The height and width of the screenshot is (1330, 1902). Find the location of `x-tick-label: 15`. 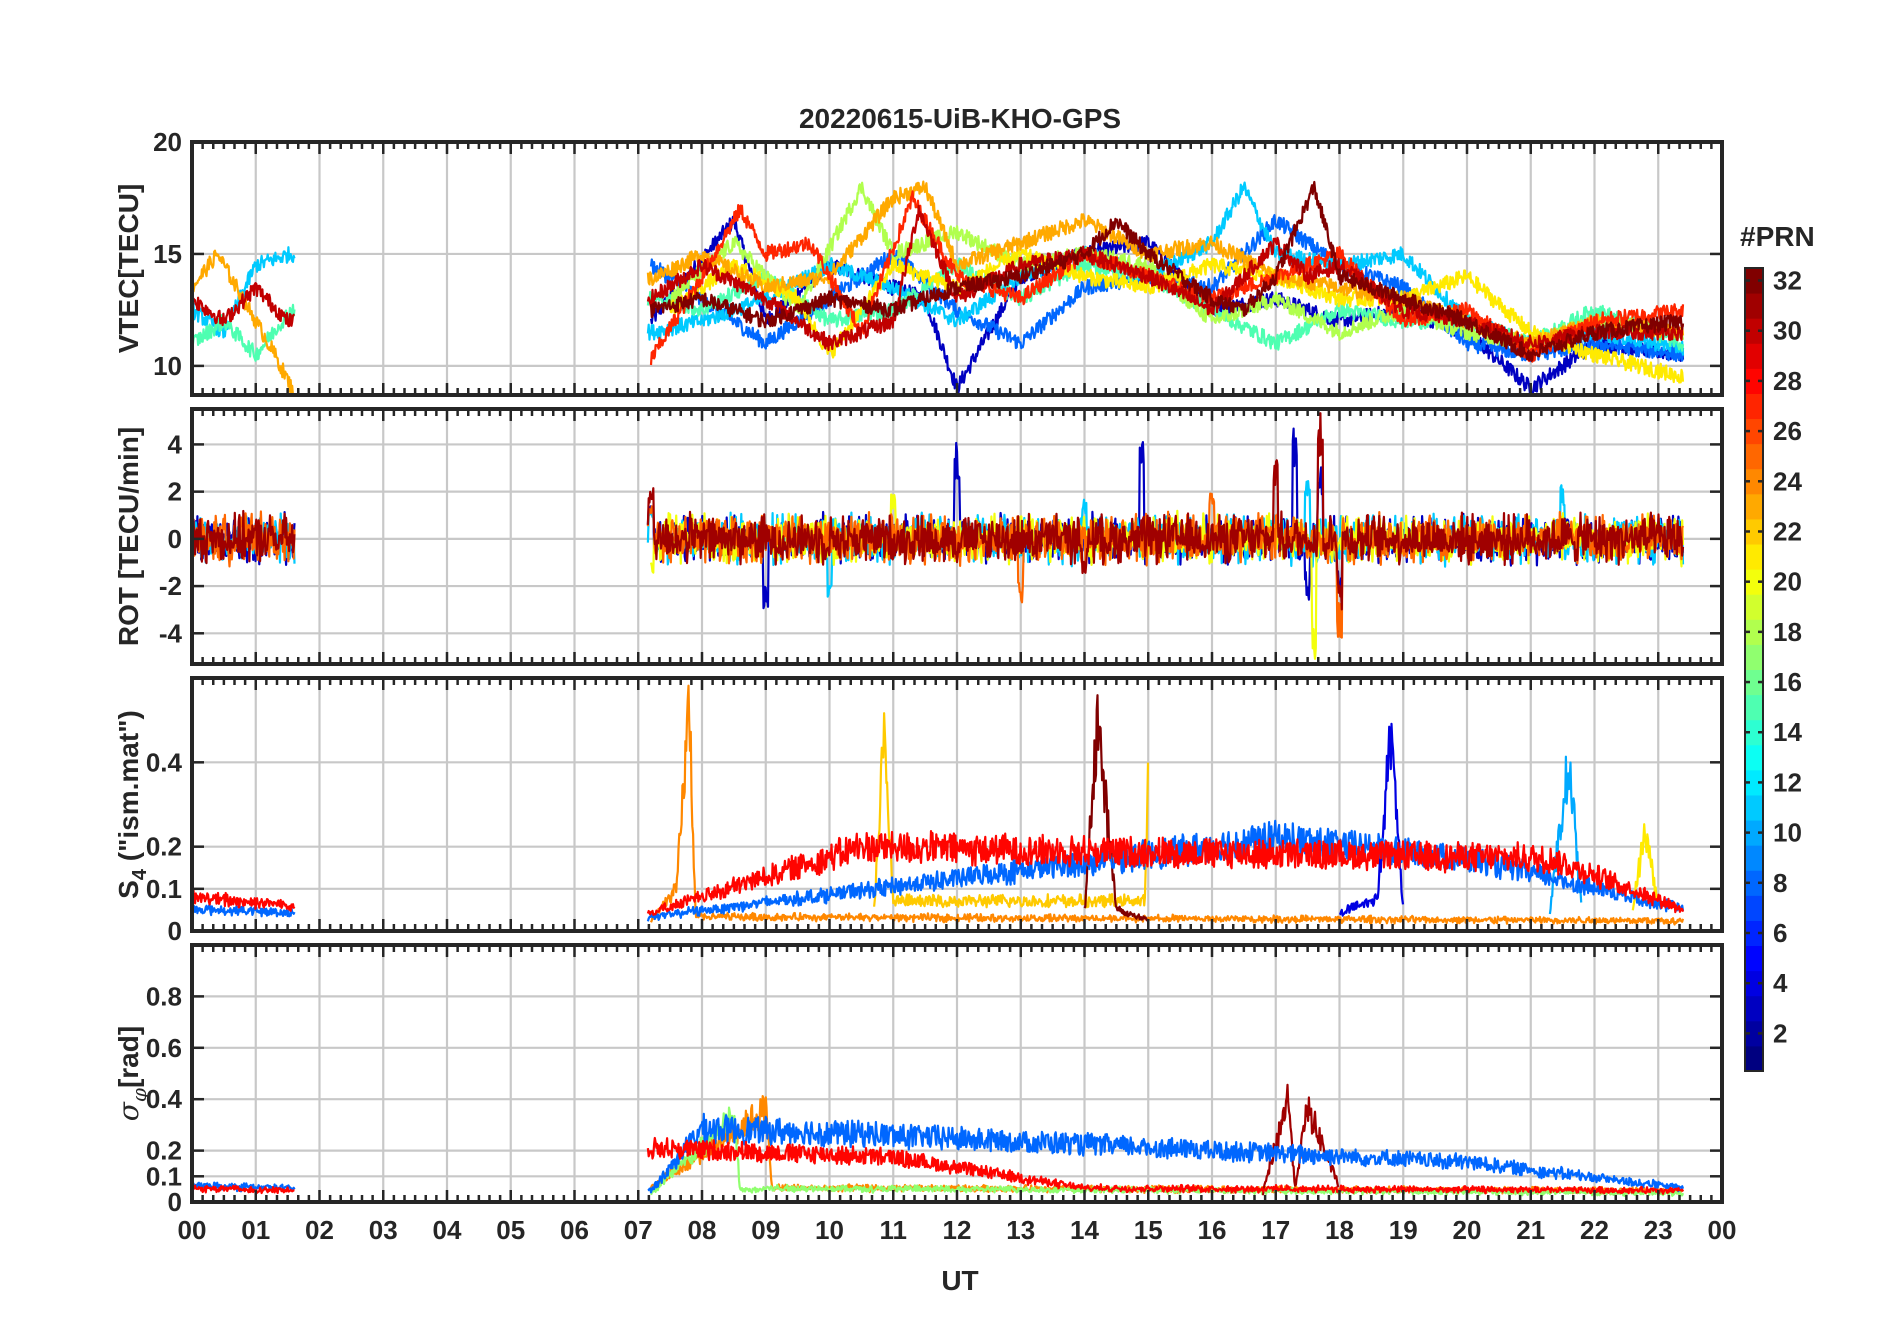

x-tick-label: 15 is located at coordinates (1148, 1230).